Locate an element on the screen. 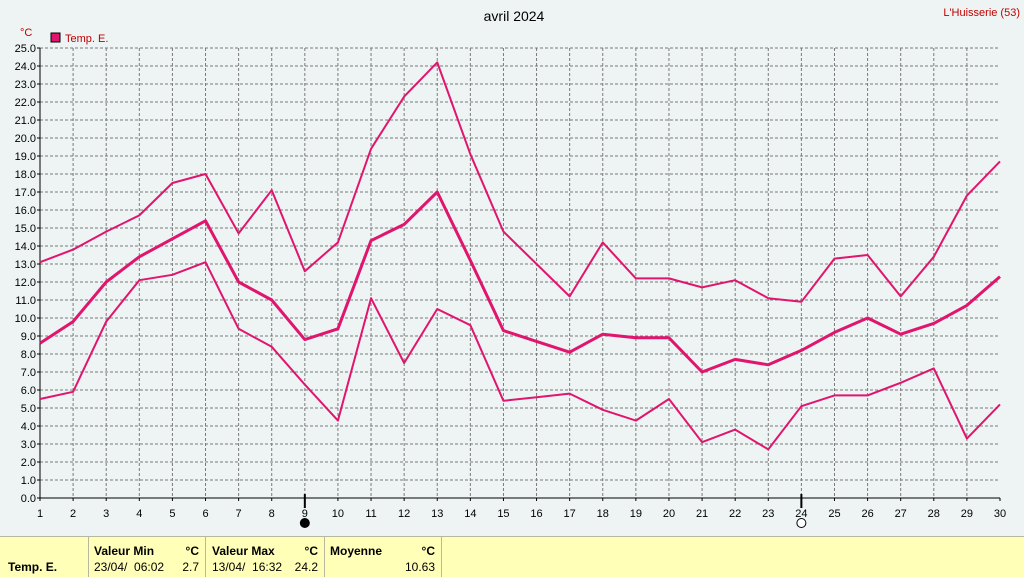 Image resolution: width=1024 pixels, height=577 pixels. y-tick-label: 2.0 is located at coordinates (28, 463).